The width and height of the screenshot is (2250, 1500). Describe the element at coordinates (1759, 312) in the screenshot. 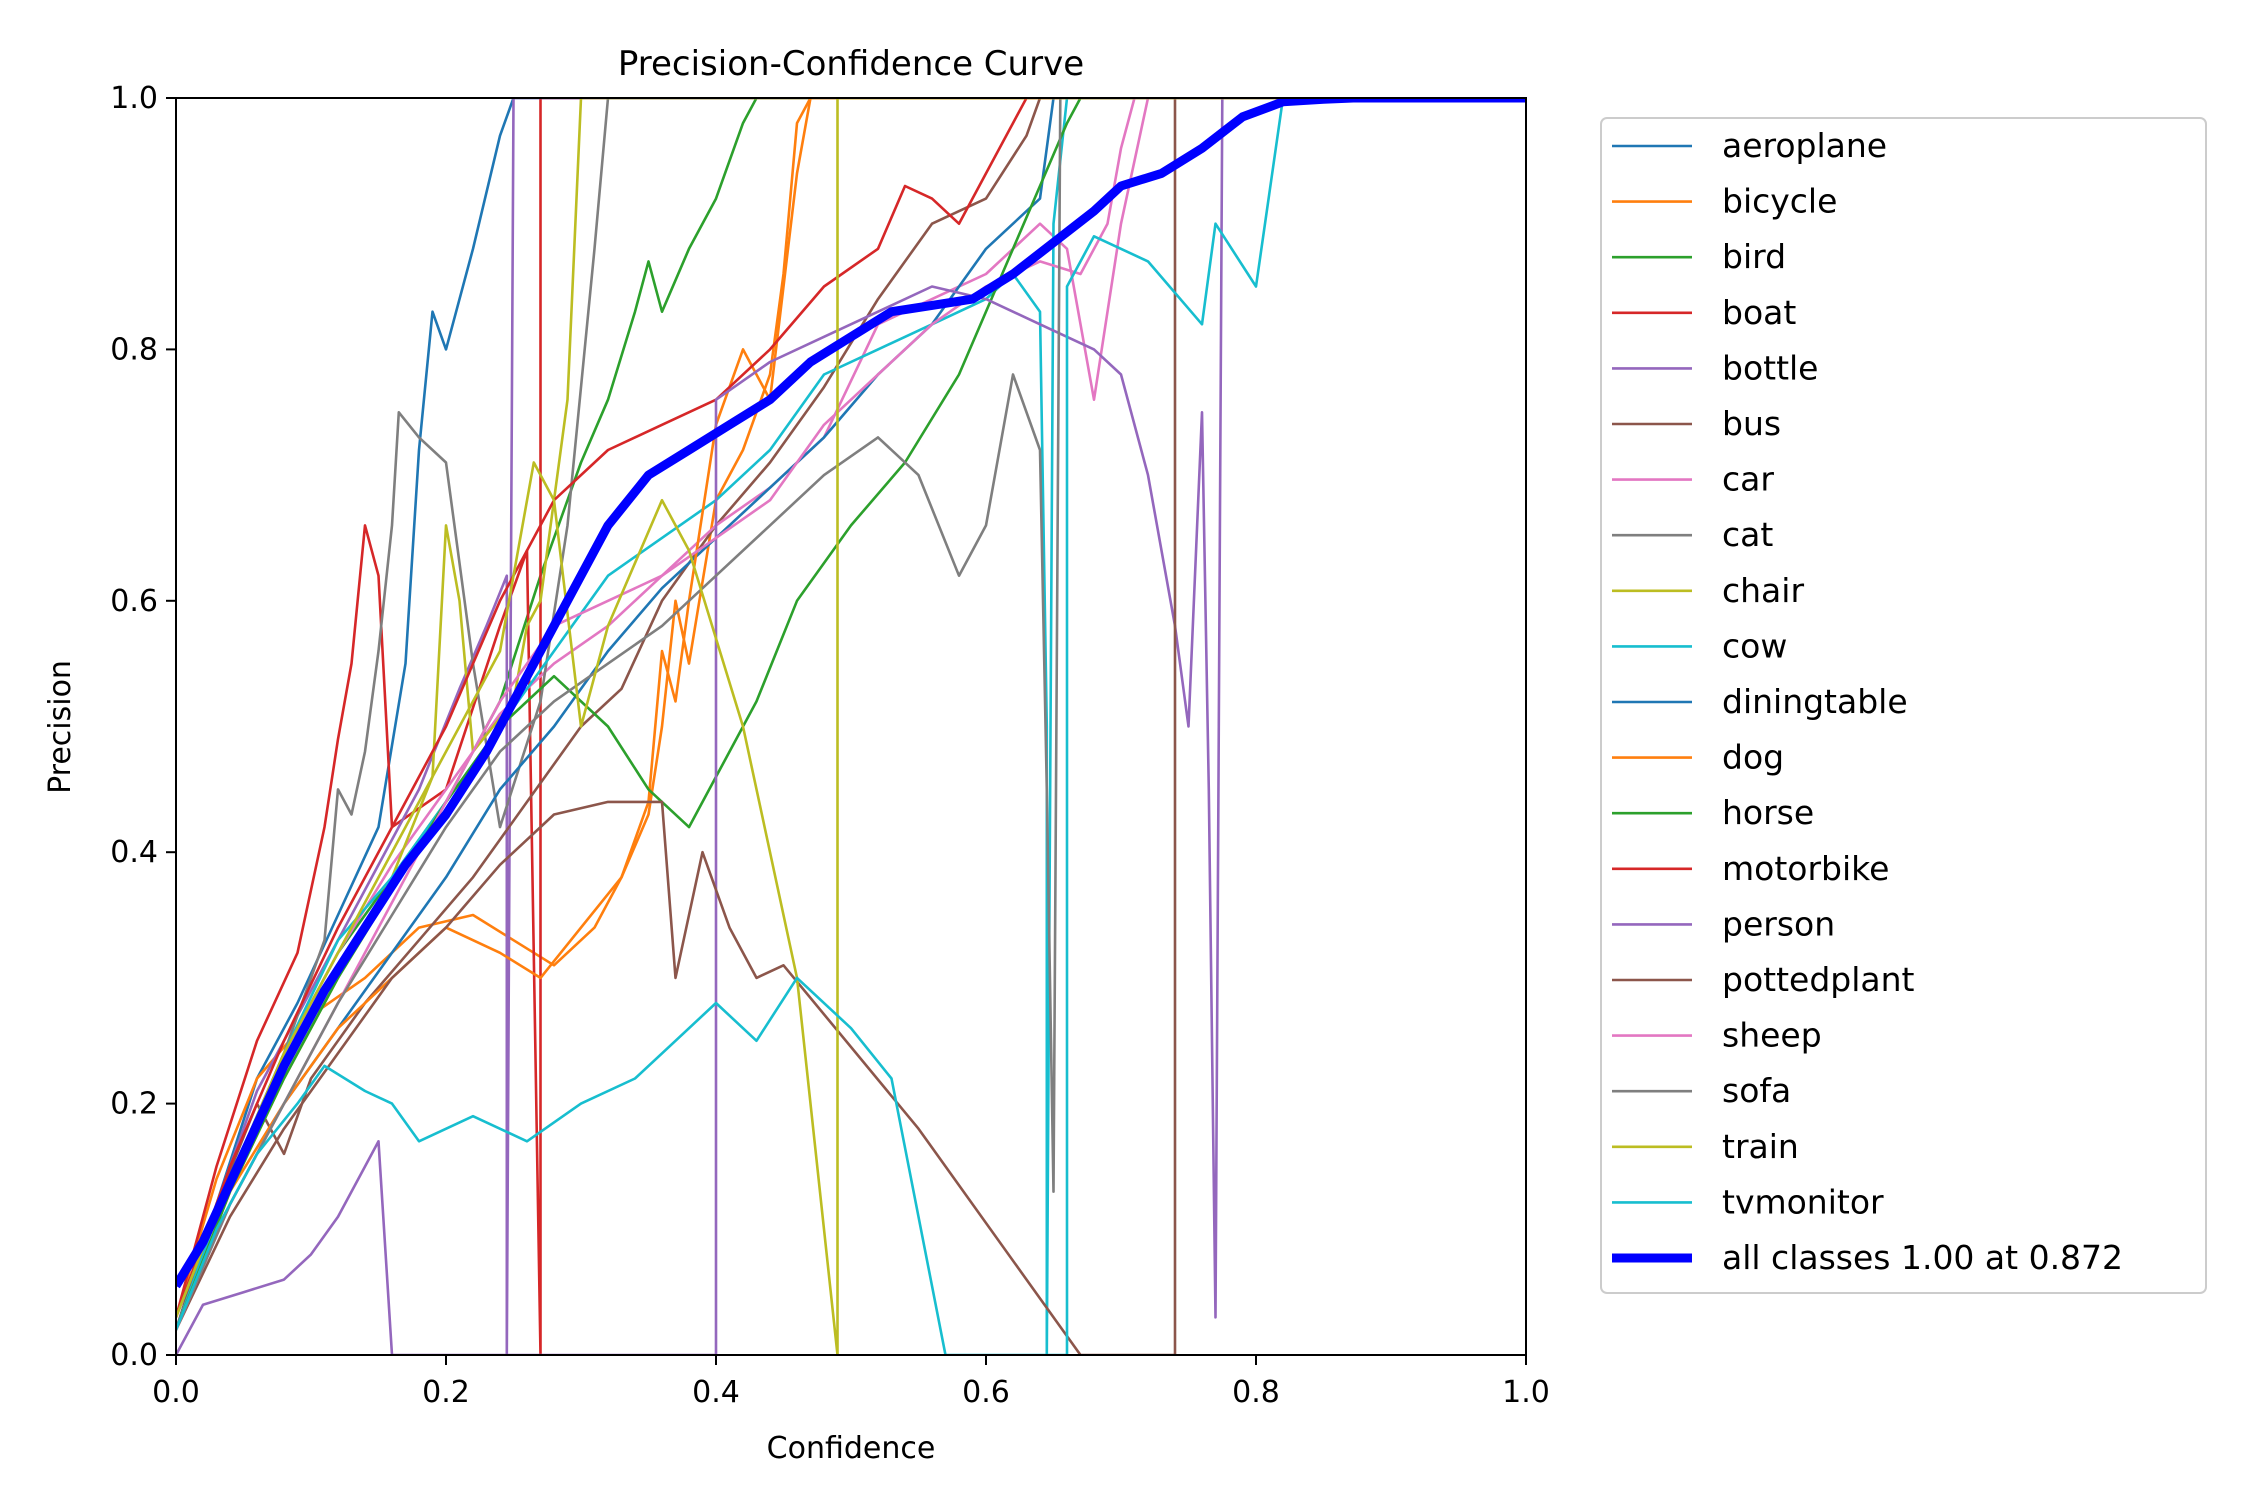

I see `legend-entry: boat` at that location.